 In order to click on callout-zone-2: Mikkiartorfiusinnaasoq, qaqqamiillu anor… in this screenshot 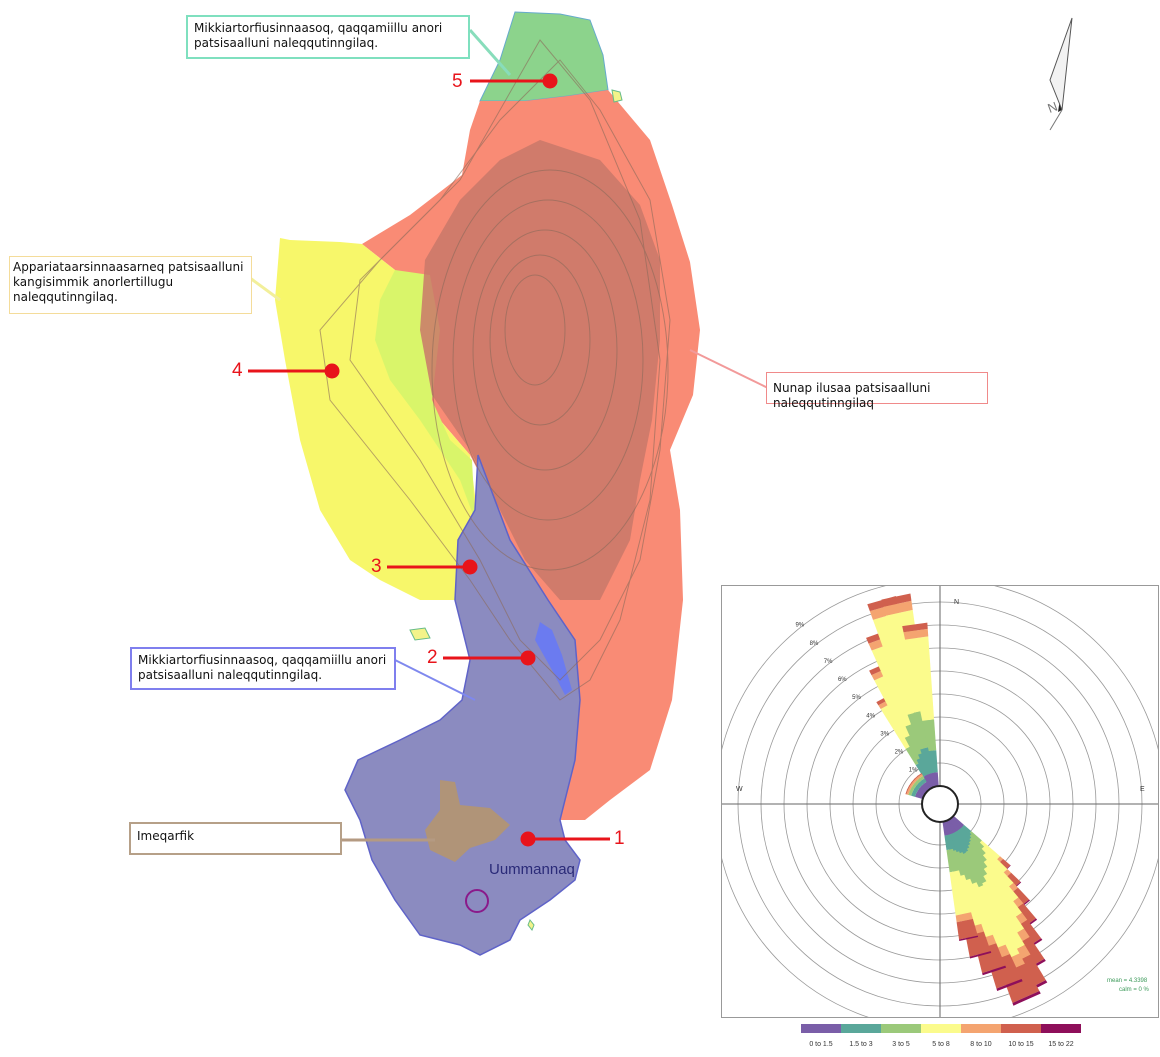, I will do `click(263, 668)`.